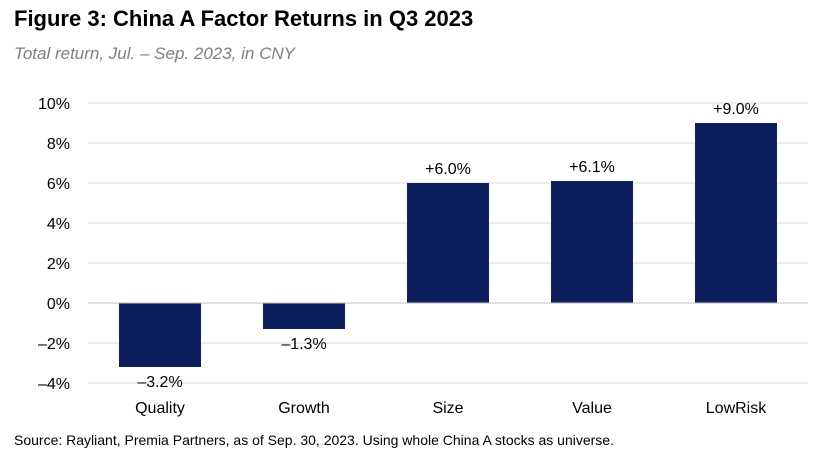  I want to click on y-axis-ticks: –4% –2% 0% 2% 4% 6% 8% 10%, so click(54, 244).